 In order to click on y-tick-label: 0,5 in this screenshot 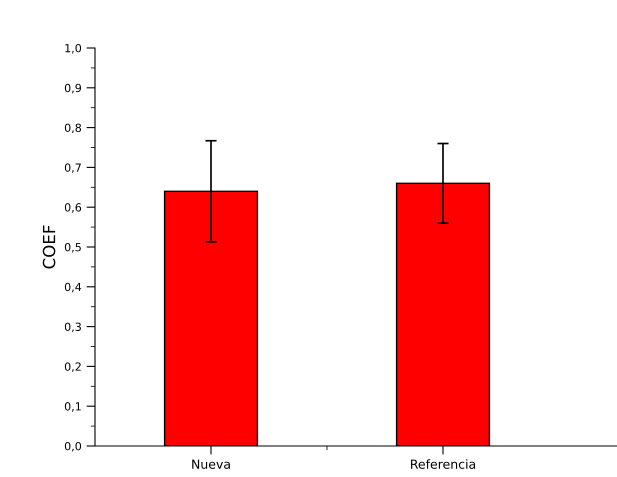, I will do `click(72, 247)`.